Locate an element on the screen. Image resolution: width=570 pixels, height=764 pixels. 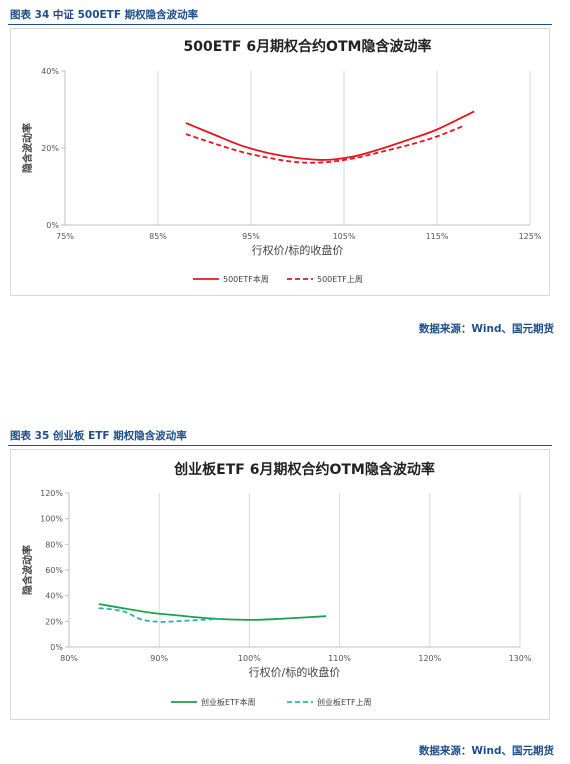
x-tick-label: 105% is located at coordinates (344, 236).